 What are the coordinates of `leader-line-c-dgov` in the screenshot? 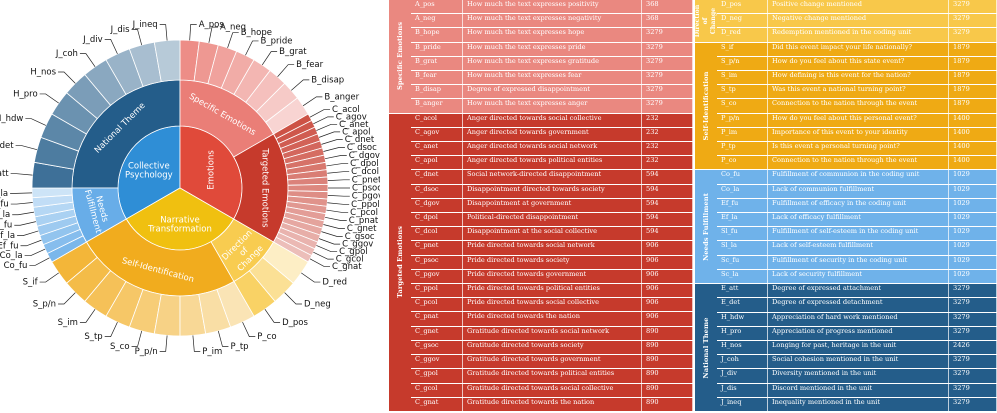 It's located at (335, 157).